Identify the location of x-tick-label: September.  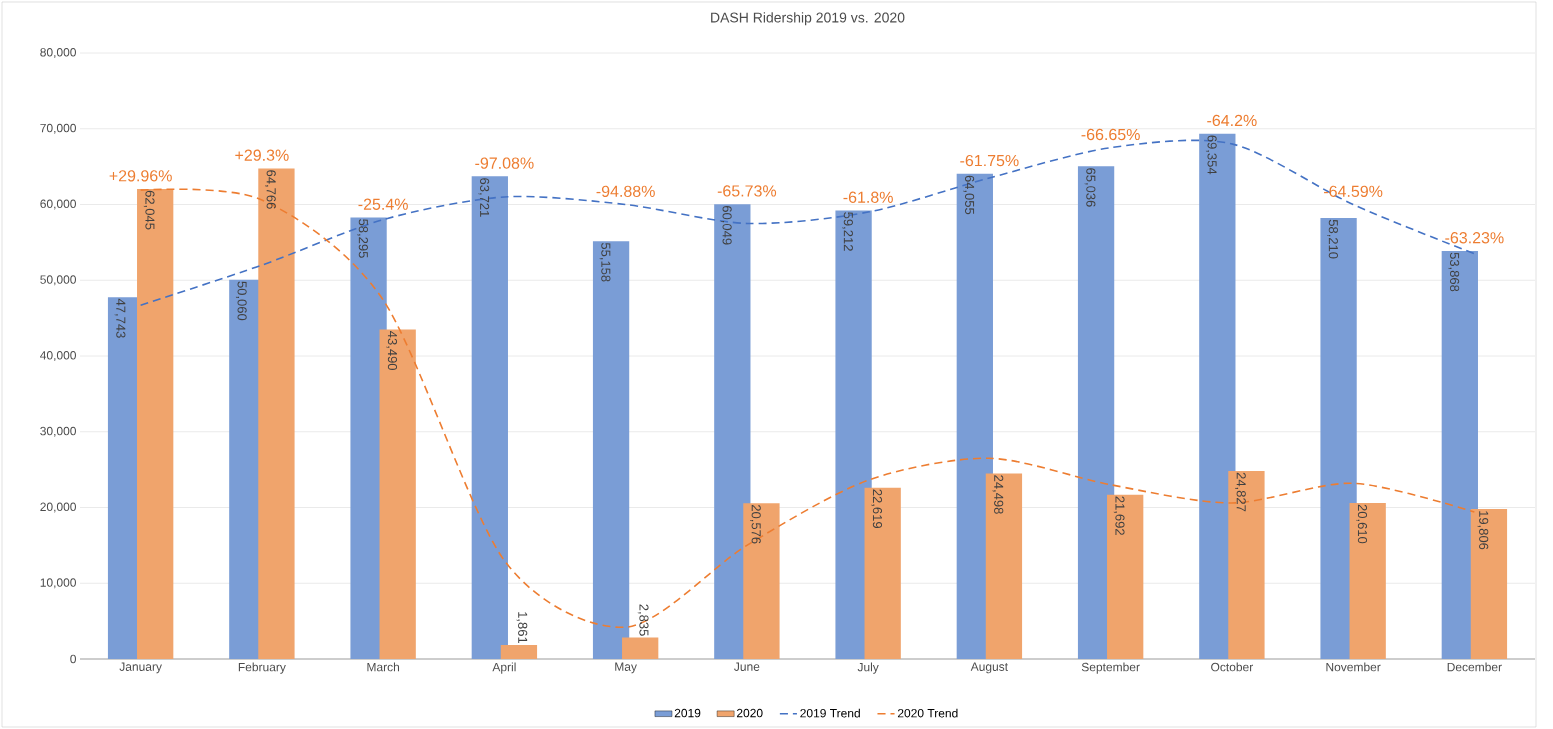
(1110, 668).